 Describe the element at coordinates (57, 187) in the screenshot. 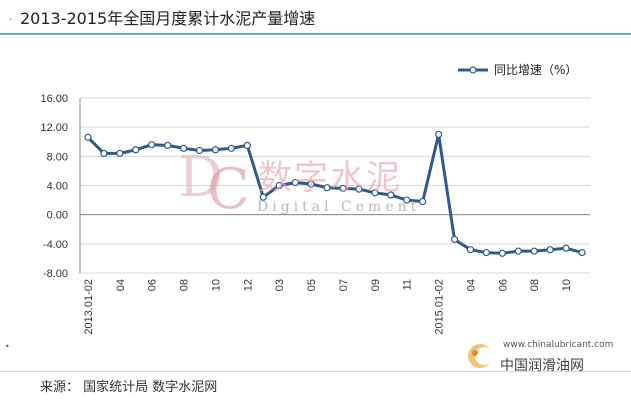

I see `y-tick-label: 4.00` at that location.